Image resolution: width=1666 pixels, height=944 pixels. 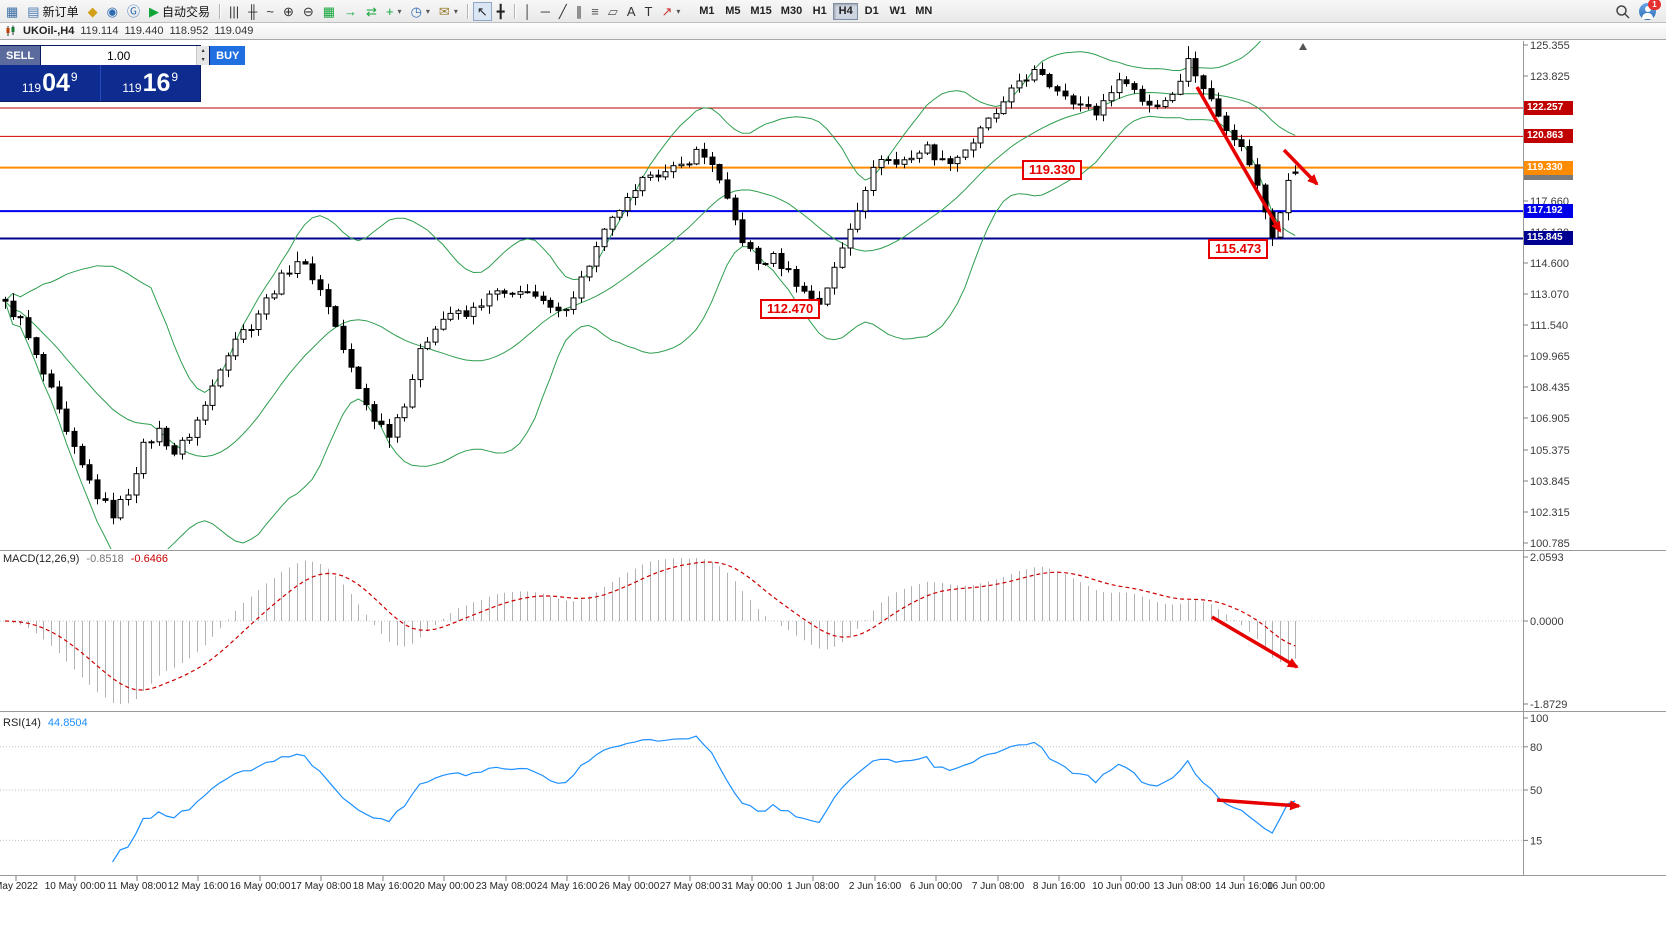 I want to click on horizontal-line-button: ─, so click(x=545, y=11).